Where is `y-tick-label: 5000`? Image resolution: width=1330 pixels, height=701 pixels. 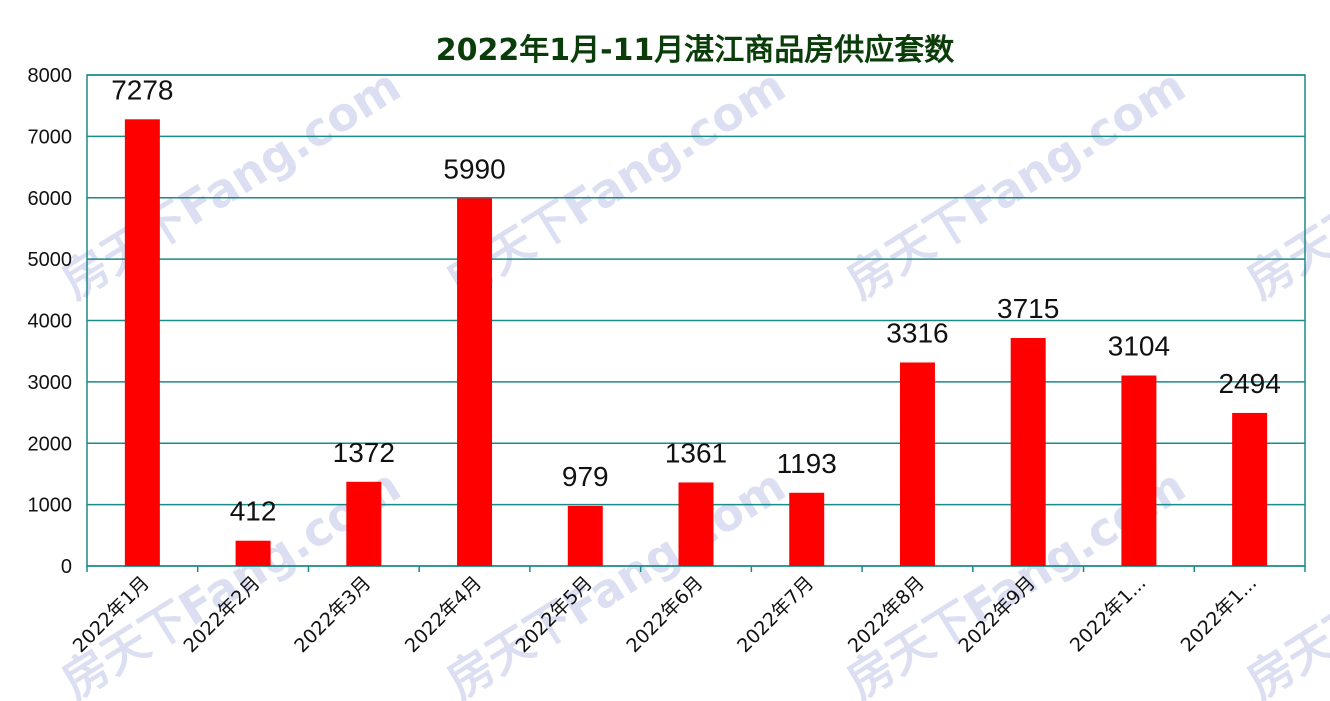
y-tick-label: 5000 is located at coordinates (50, 260).